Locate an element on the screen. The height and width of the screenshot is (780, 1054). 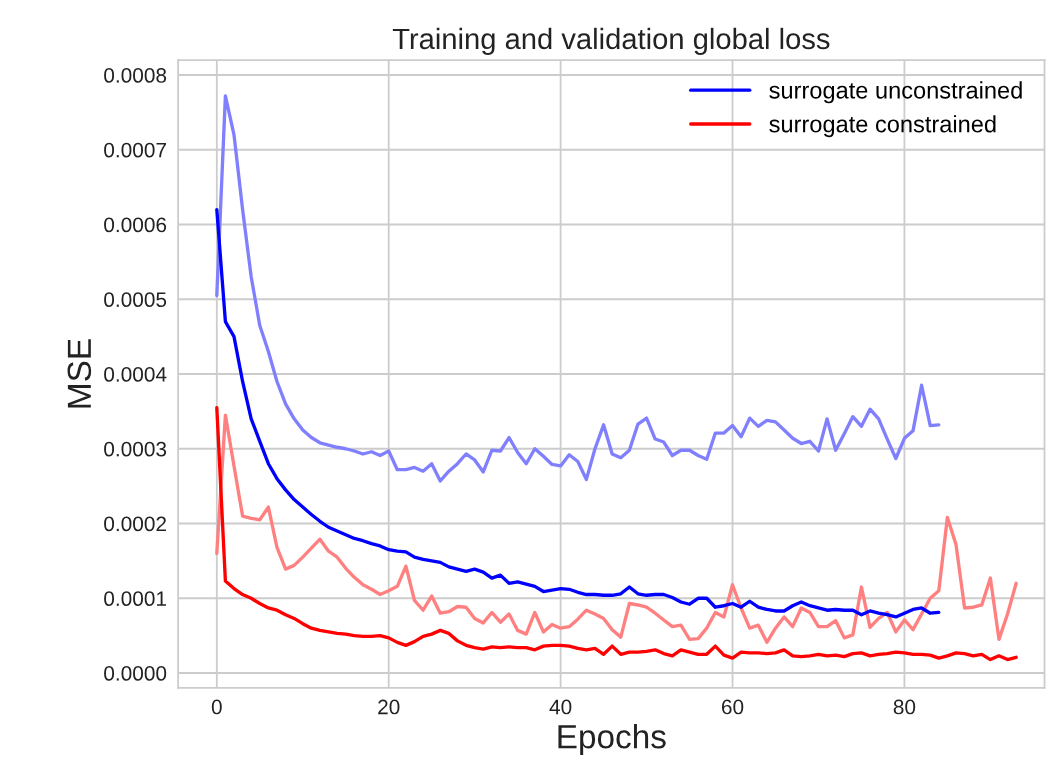
x-axis-title: Epochs is located at coordinates (612, 740).